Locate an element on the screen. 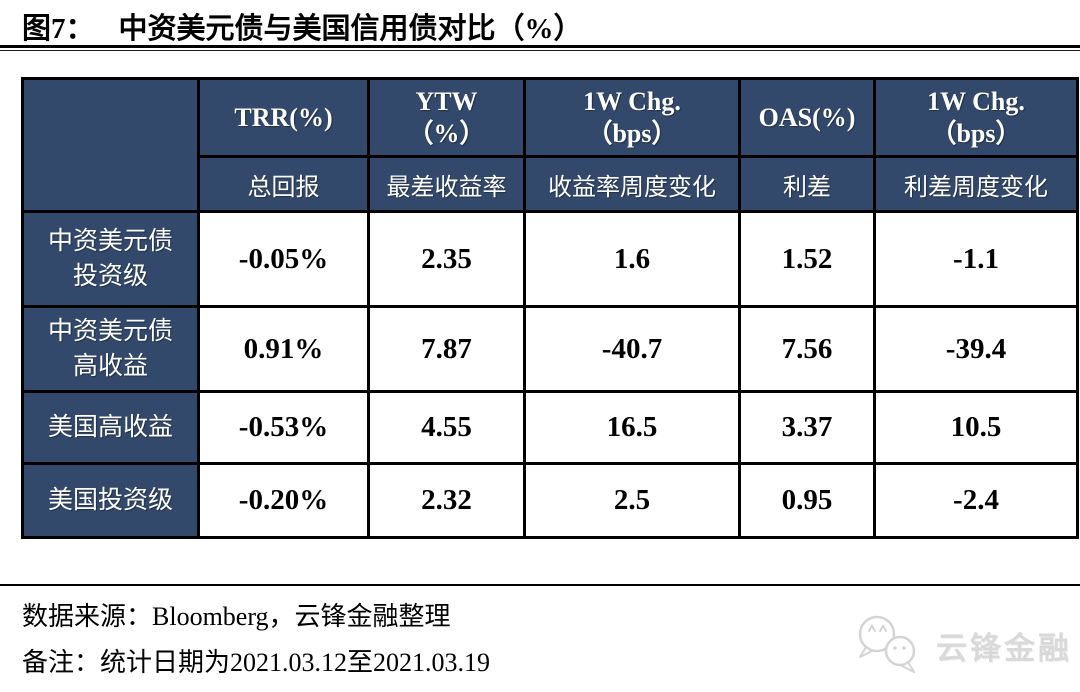 Image resolution: width=1080 pixels, height=692 pixels. figure-label: 图7： is located at coordinates (58, 29).